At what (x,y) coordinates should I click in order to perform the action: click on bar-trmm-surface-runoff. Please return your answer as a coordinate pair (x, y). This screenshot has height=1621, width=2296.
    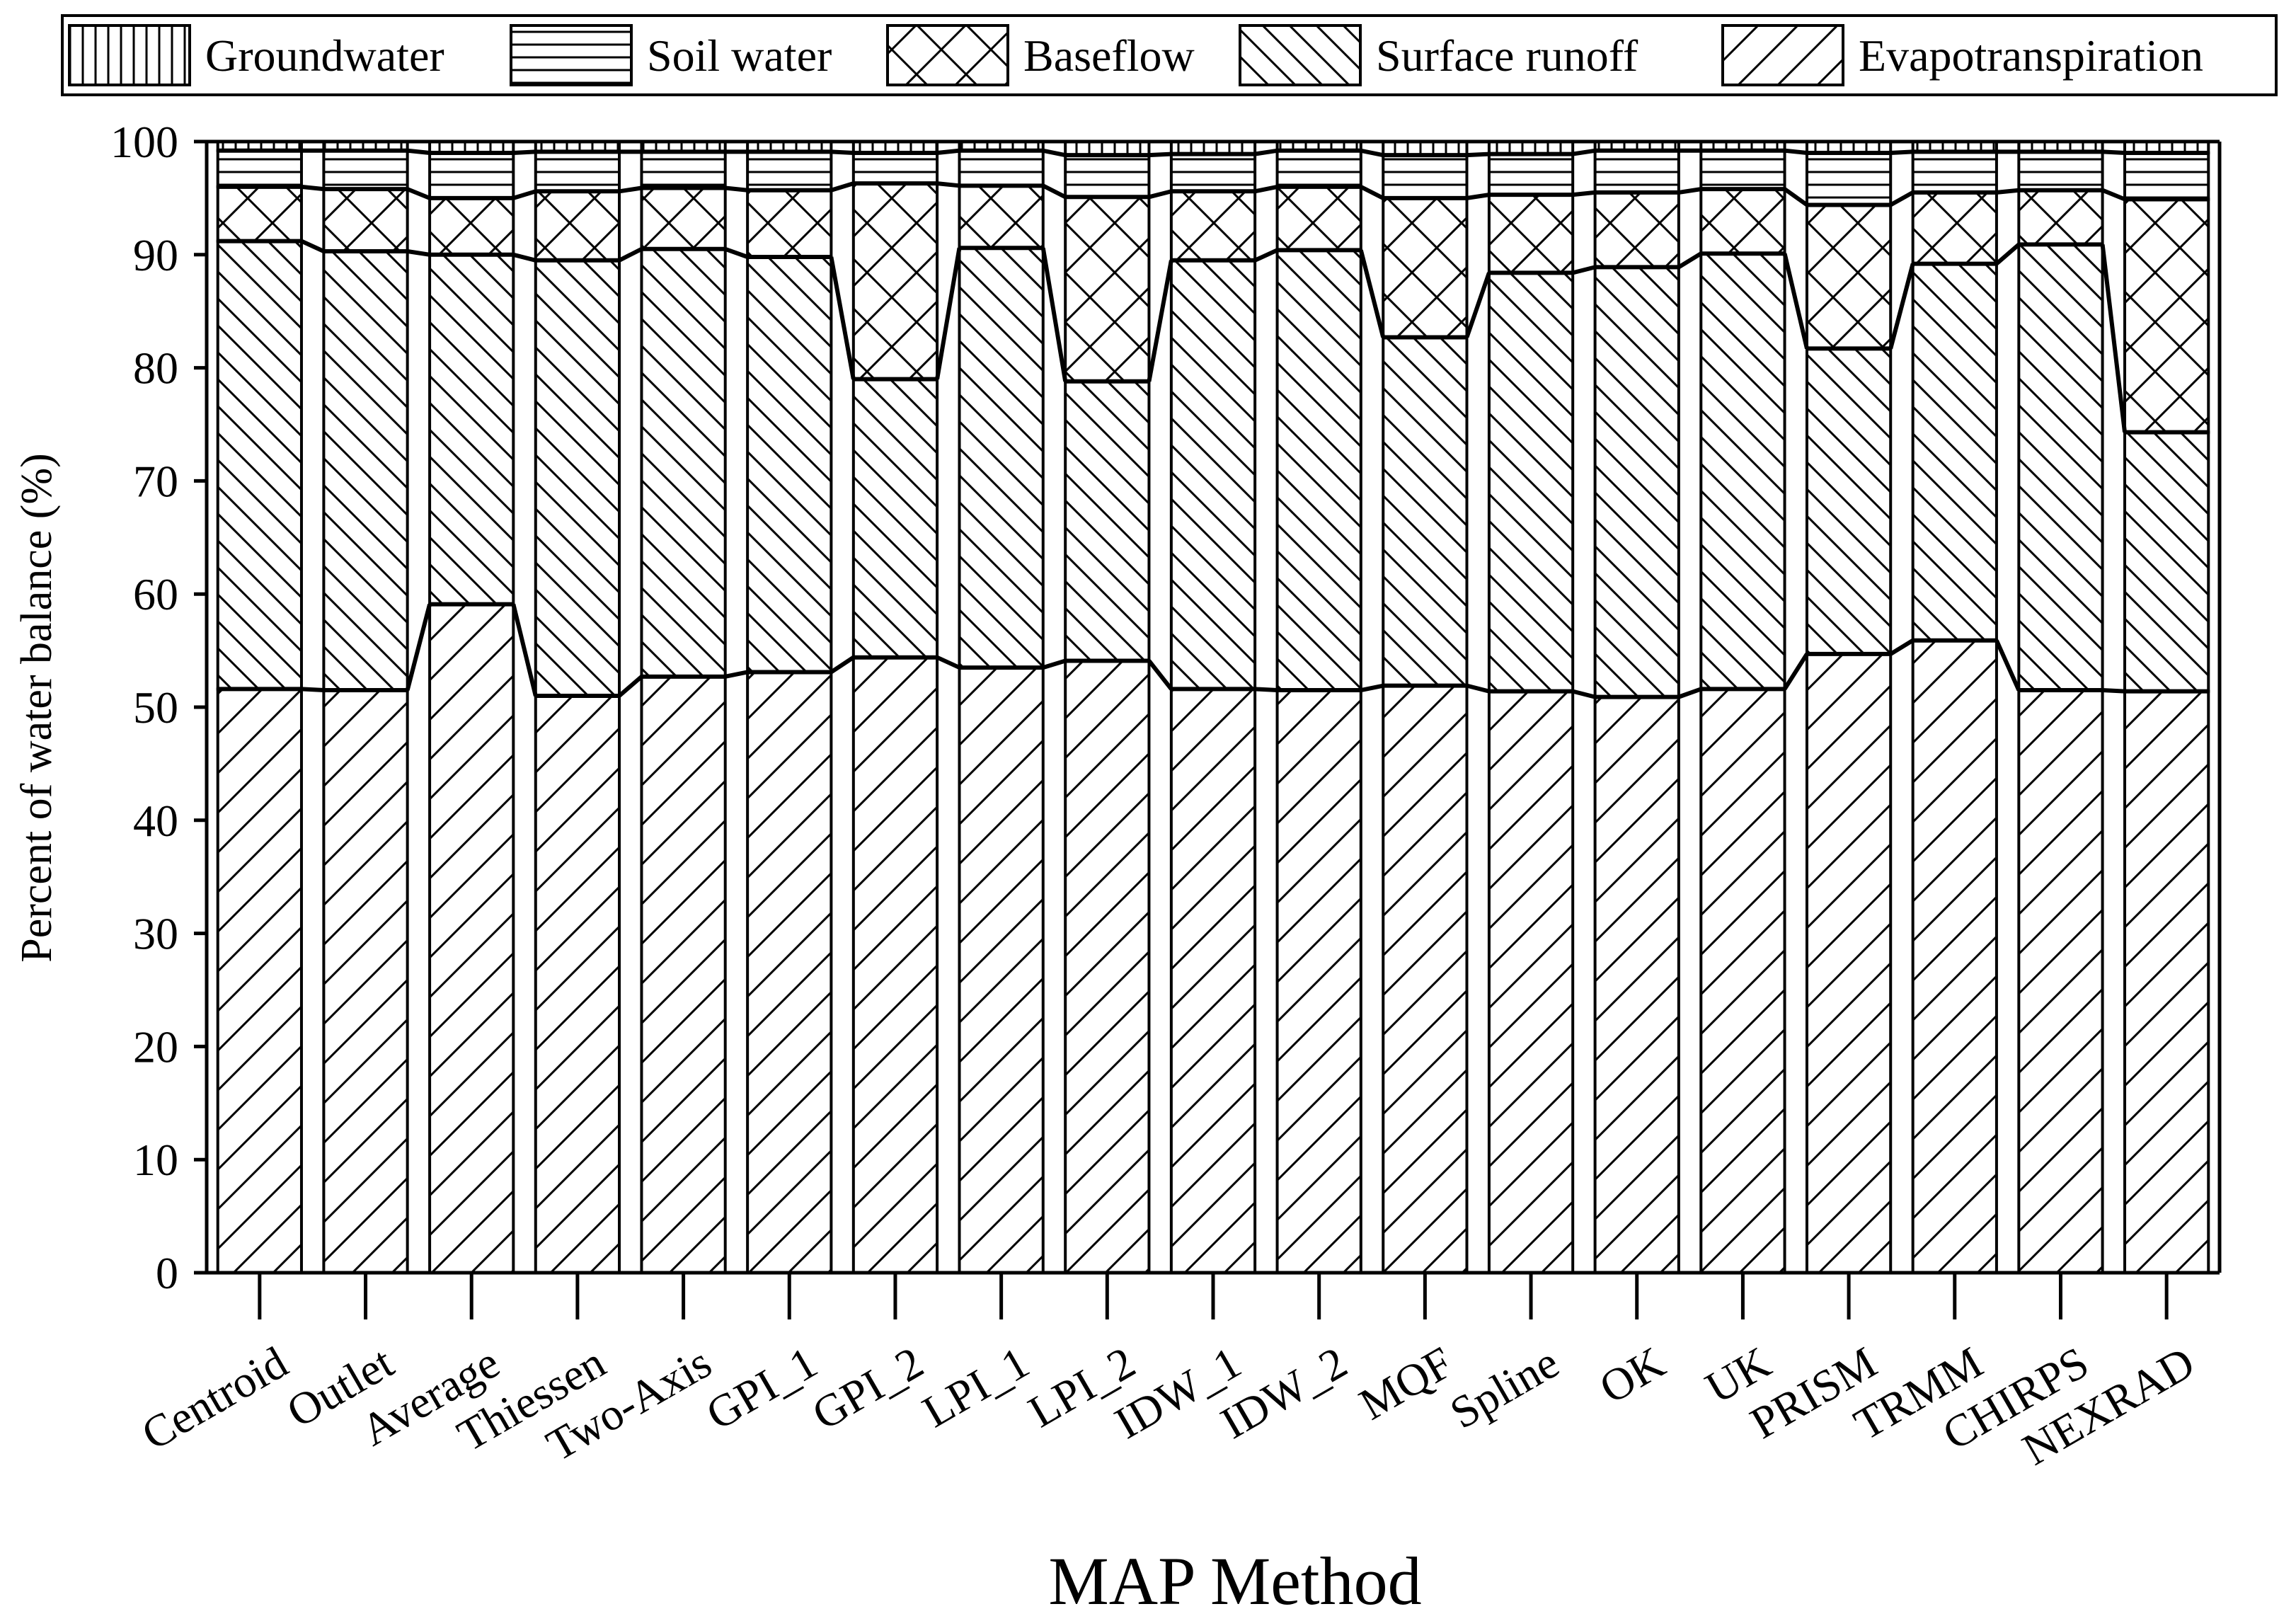
    Looking at the image, I should click on (1954, 452).